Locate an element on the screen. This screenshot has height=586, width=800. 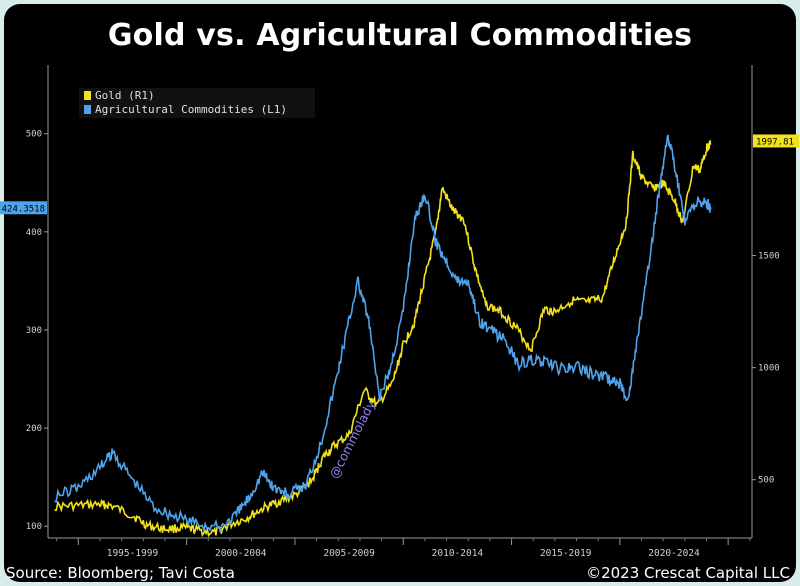
legend-box is located at coordinates (197, 103).